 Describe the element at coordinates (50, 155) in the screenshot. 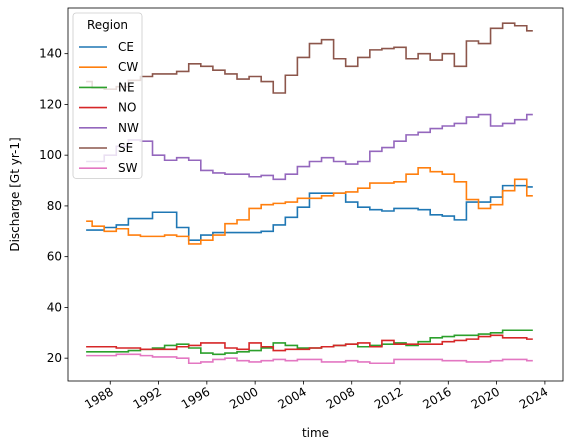

I see `y-tick-label: 100` at that location.